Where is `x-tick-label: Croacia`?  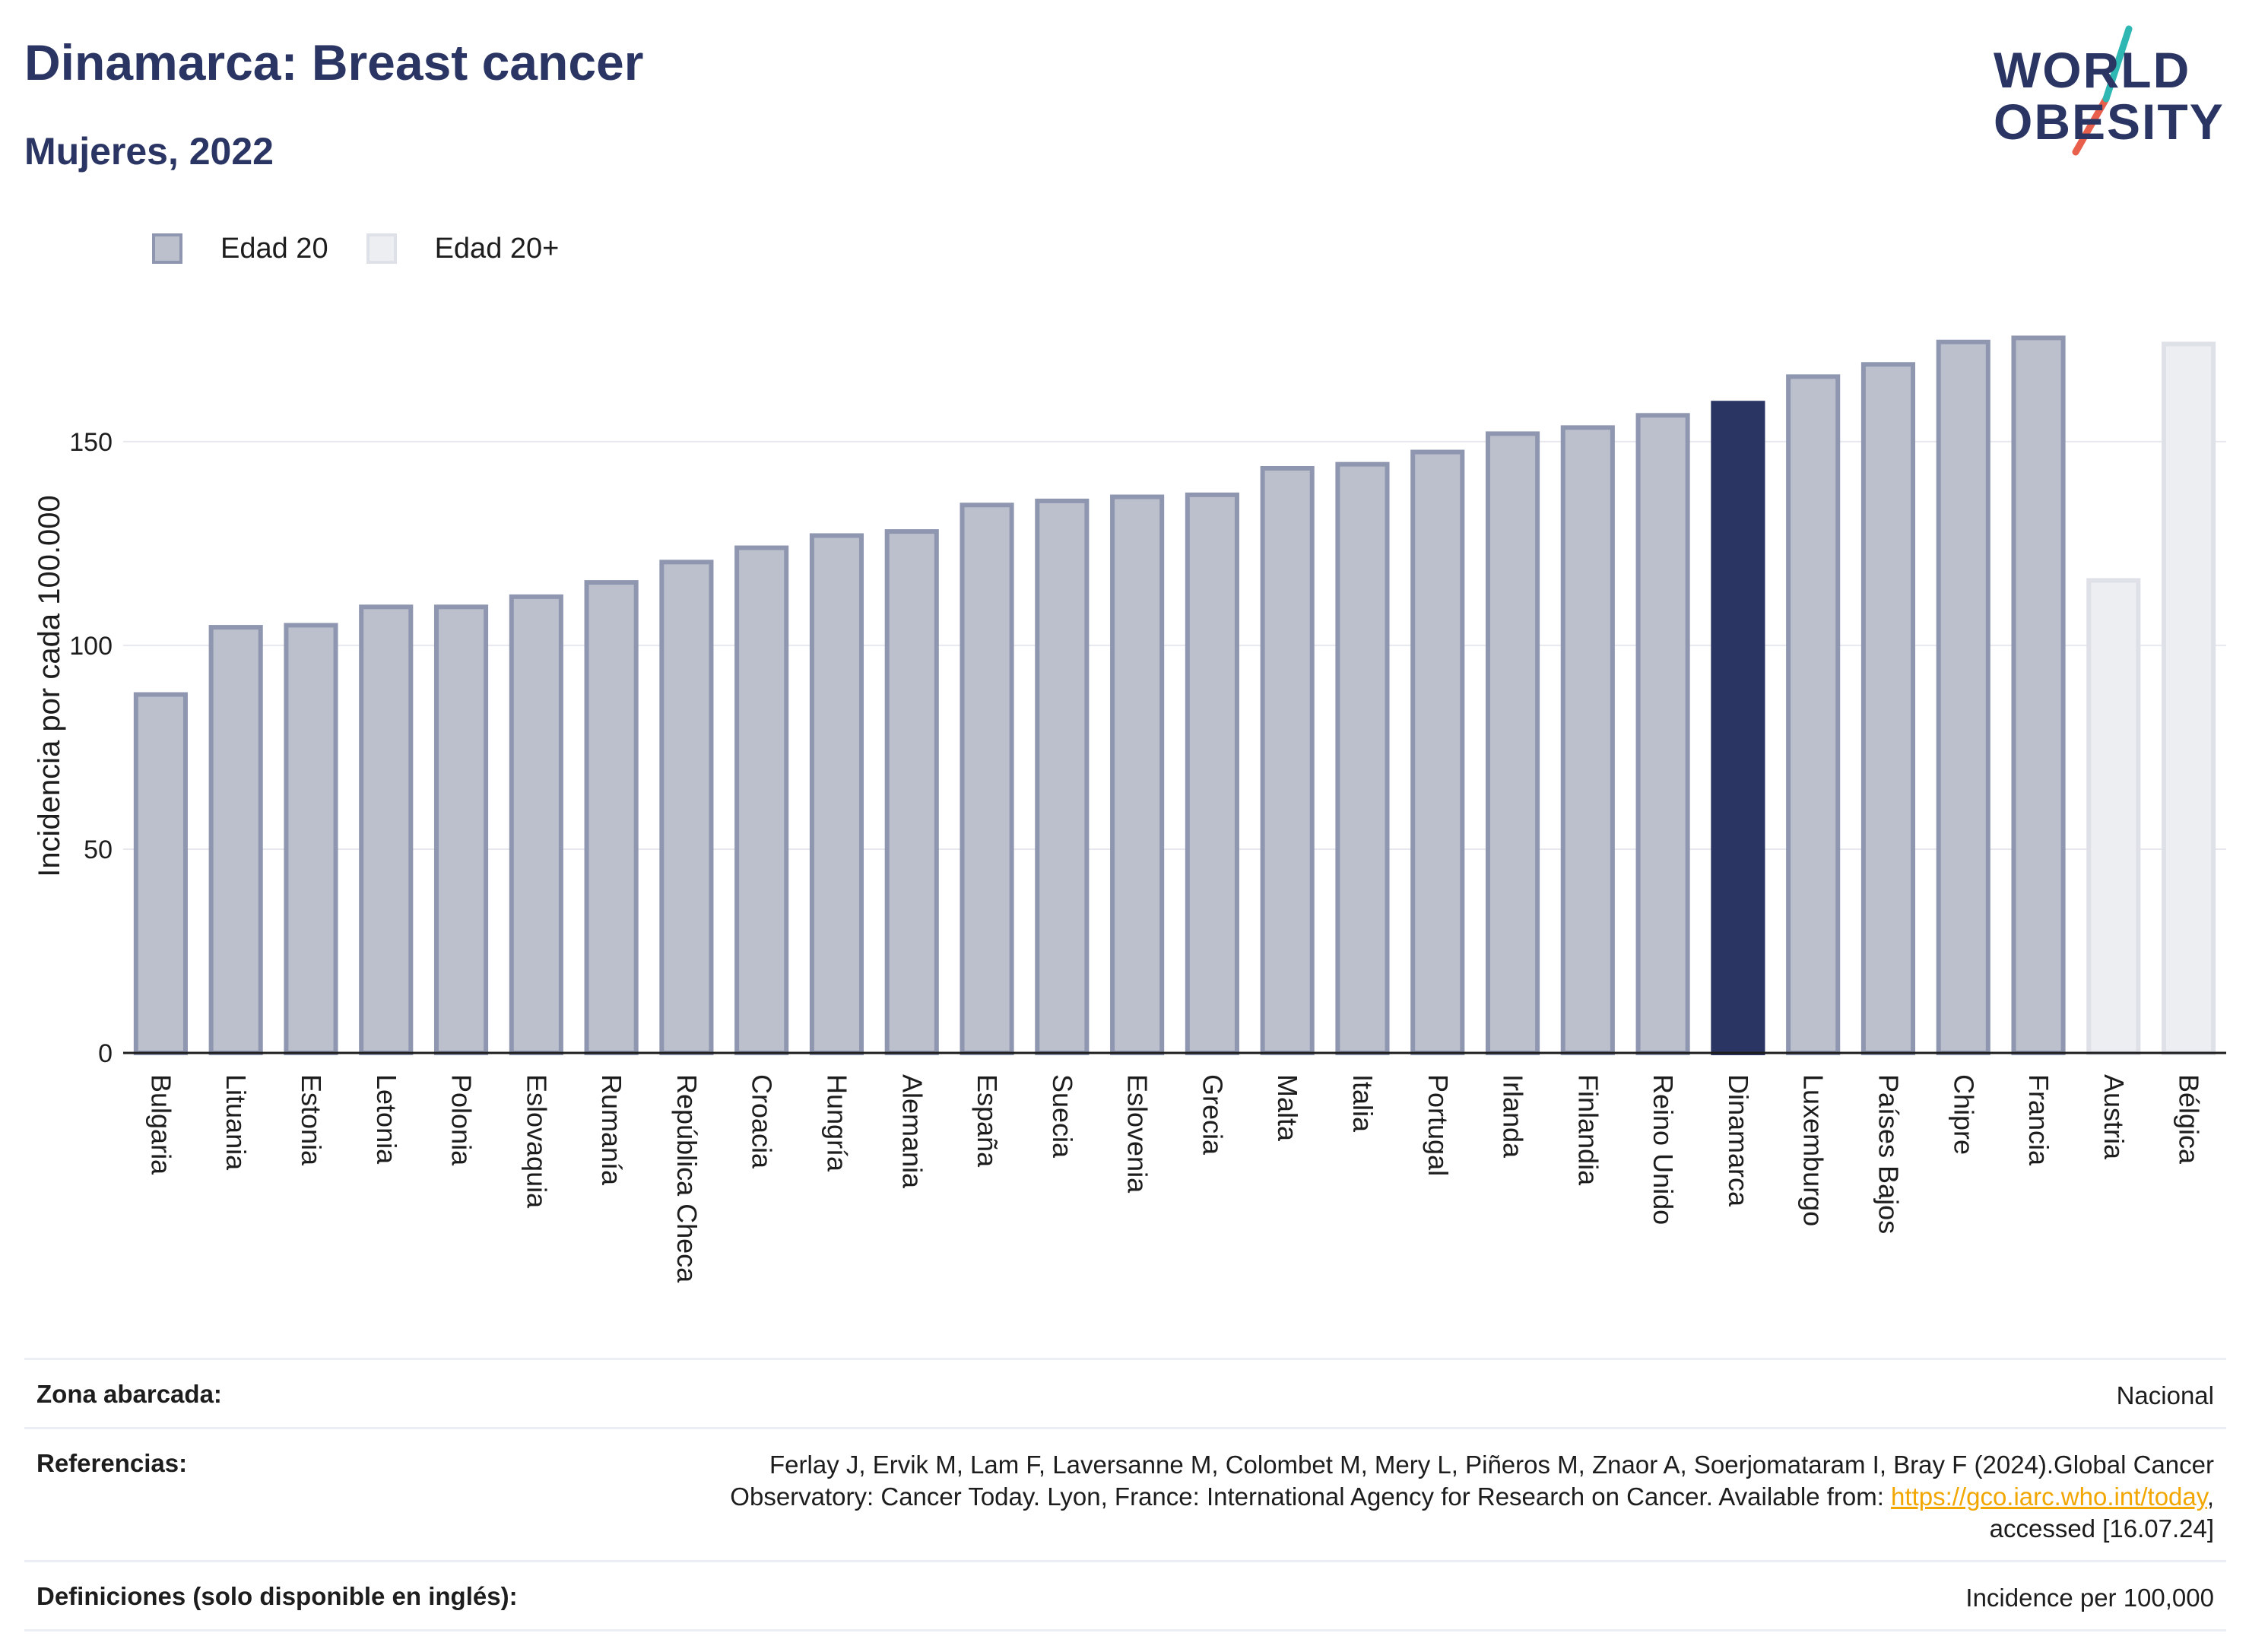
x-tick-label: Croacia is located at coordinates (762, 1121).